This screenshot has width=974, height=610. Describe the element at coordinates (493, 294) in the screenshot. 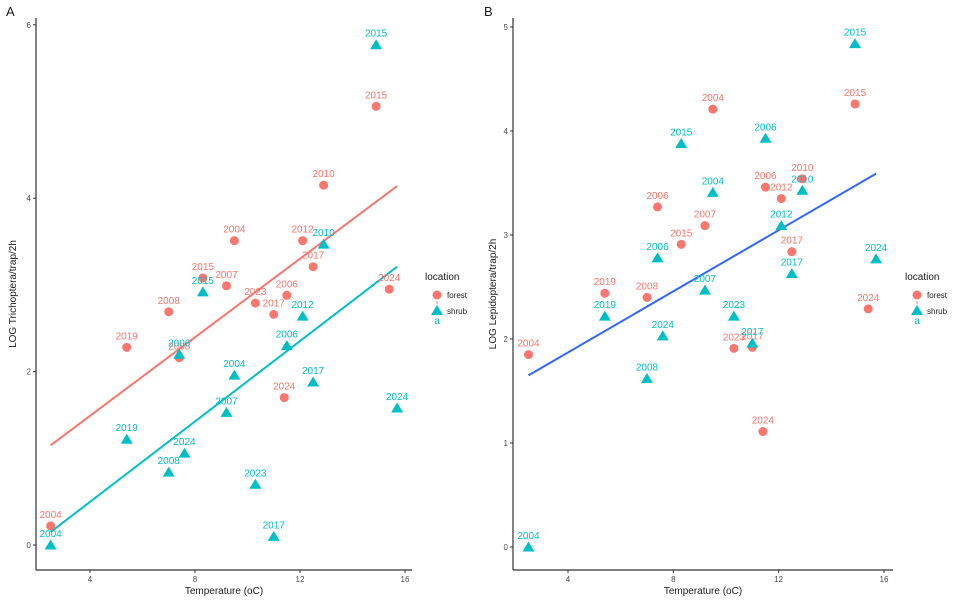

I see `y-axis-title: LOG Lepidoptera/trap/2h` at that location.